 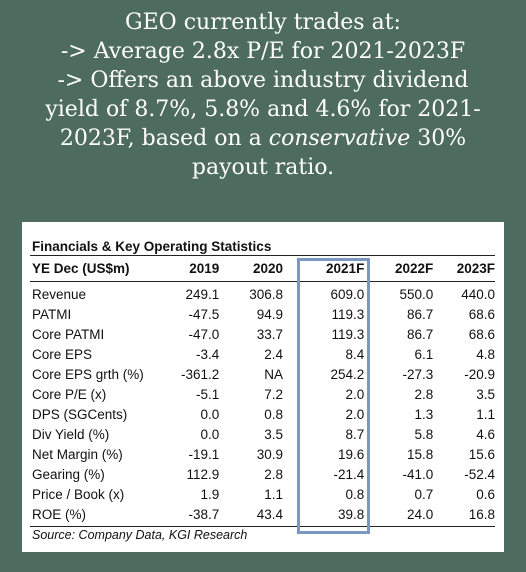 What do you see at coordinates (204, 454) in the screenshot?
I see `table-cell: -19.1` at bounding box center [204, 454].